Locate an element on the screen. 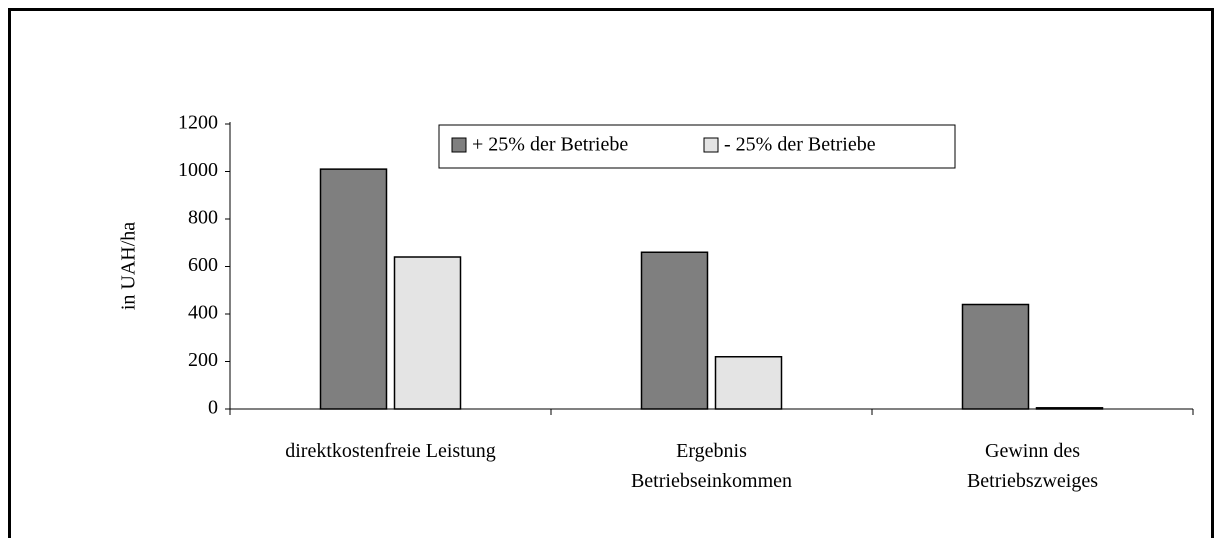 The height and width of the screenshot is (540, 1221). legend-label: + 25% der Betriebe is located at coordinates (550, 145).